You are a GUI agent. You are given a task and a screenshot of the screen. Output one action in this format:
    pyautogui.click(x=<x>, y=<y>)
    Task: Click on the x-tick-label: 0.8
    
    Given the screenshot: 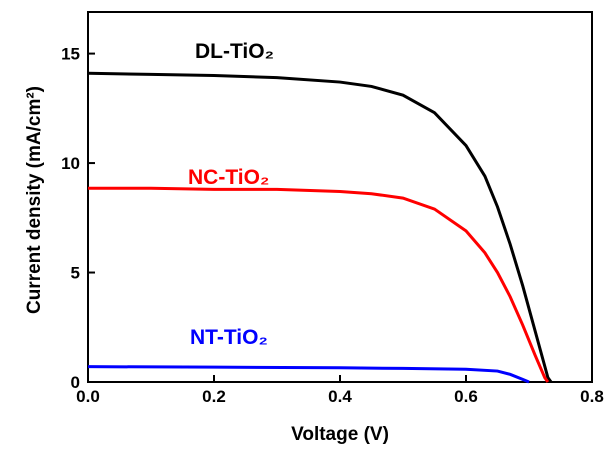 What is the action you would take?
    pyautogui.click(x=592, y=396)
    